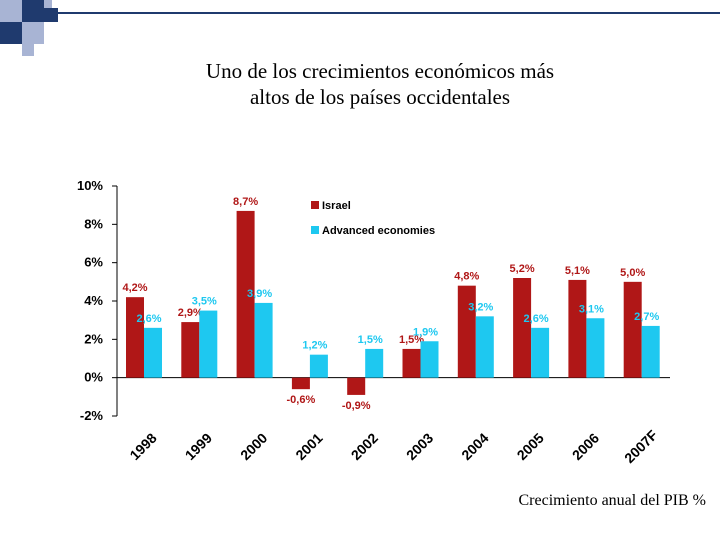 The height and width of the screenshot is (540, 720). Describe the element at coordinates (134, 288) in the screenshot. I see `data-label-israel: 4,2%` at that location.